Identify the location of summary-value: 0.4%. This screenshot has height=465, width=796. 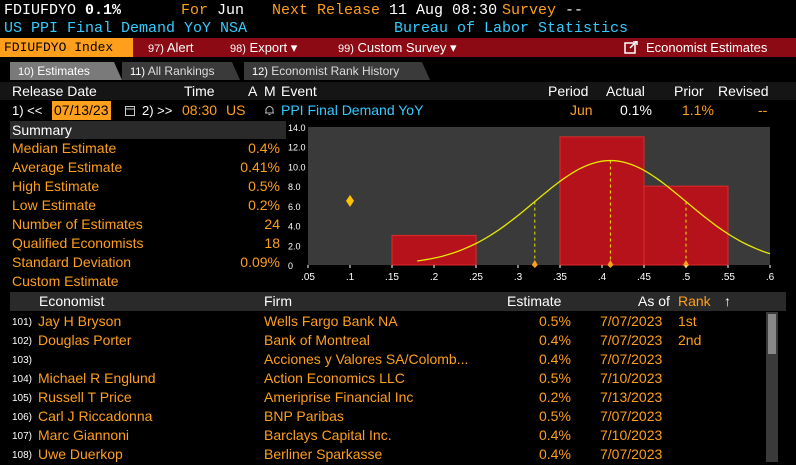
(264, 148).